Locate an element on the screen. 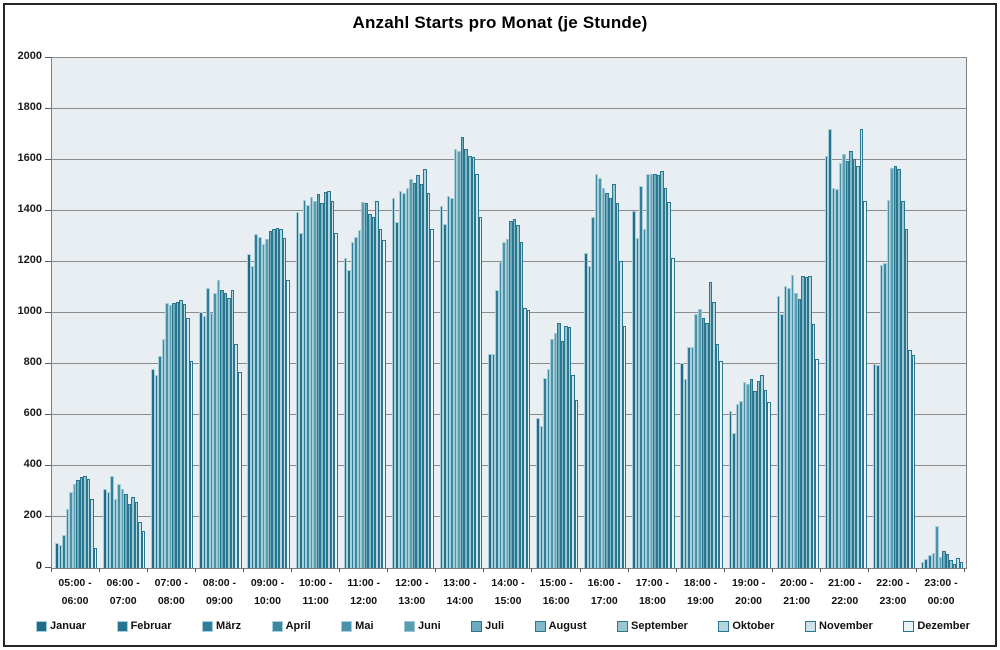  bar-mai-1900 is located at coordinates (744, 474).